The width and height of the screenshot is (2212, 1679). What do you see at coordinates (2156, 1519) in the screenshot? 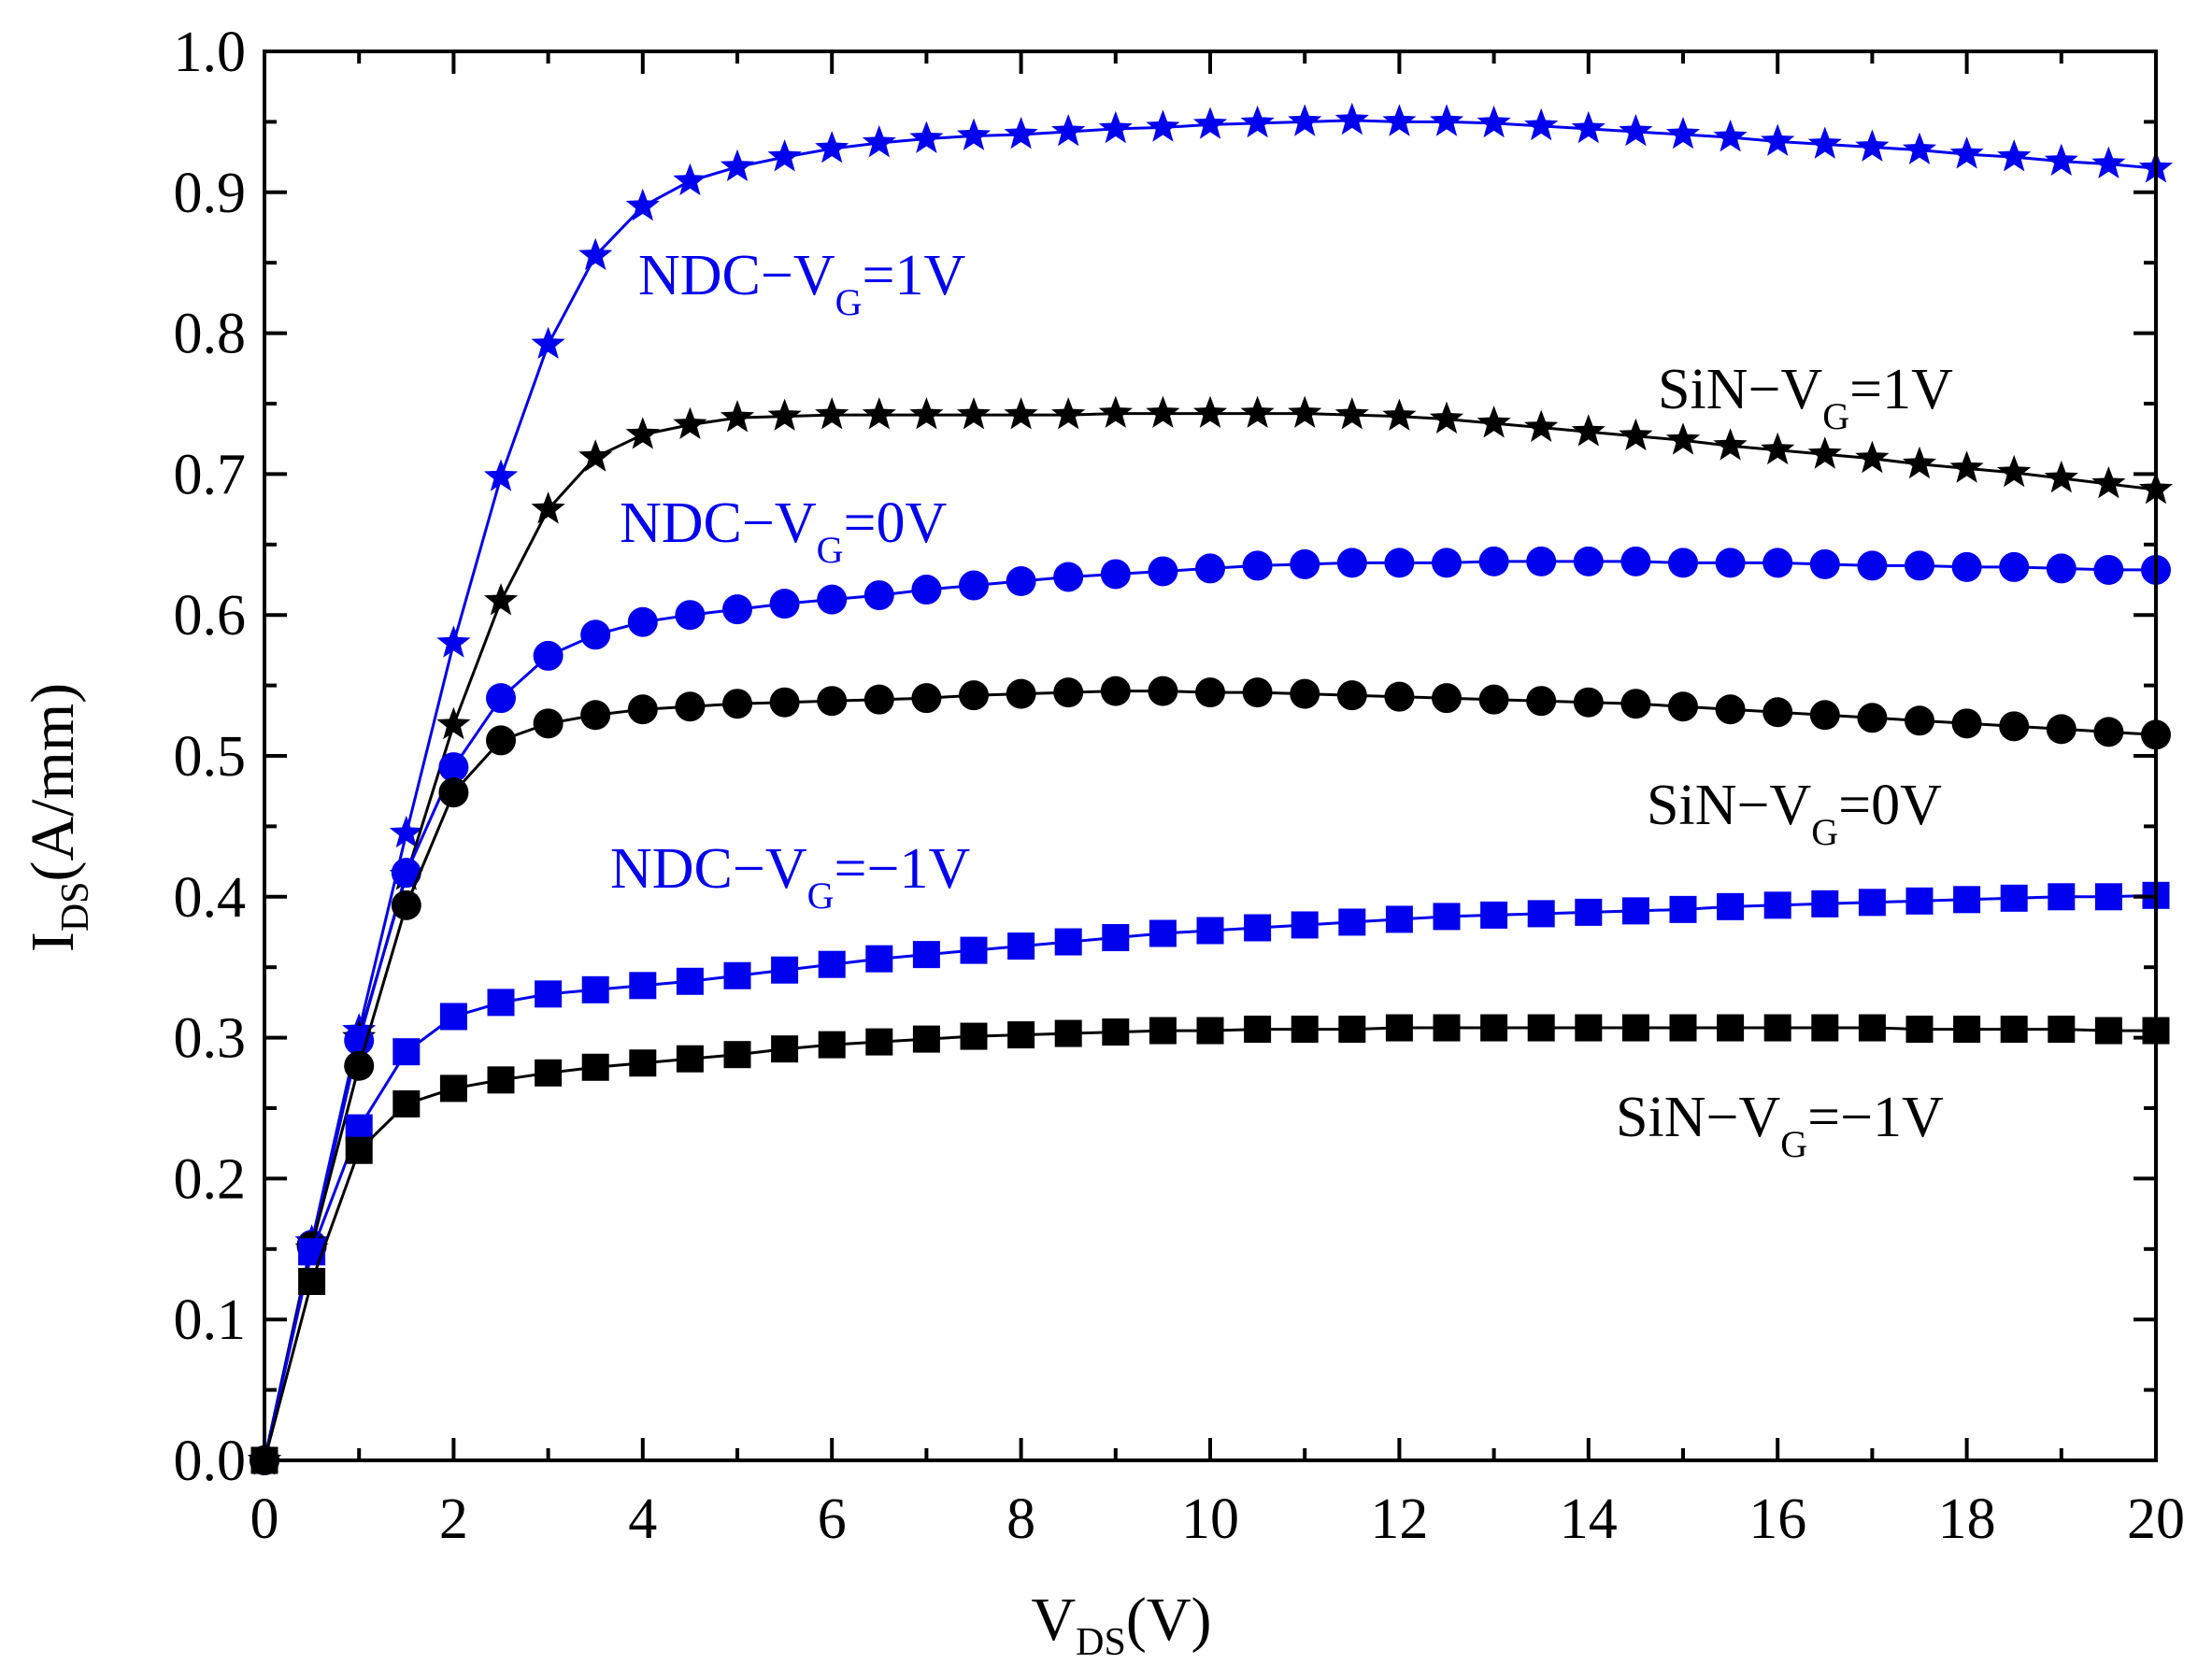
I see `x-tick-label: 20` at bounding box center [2156, 1519].